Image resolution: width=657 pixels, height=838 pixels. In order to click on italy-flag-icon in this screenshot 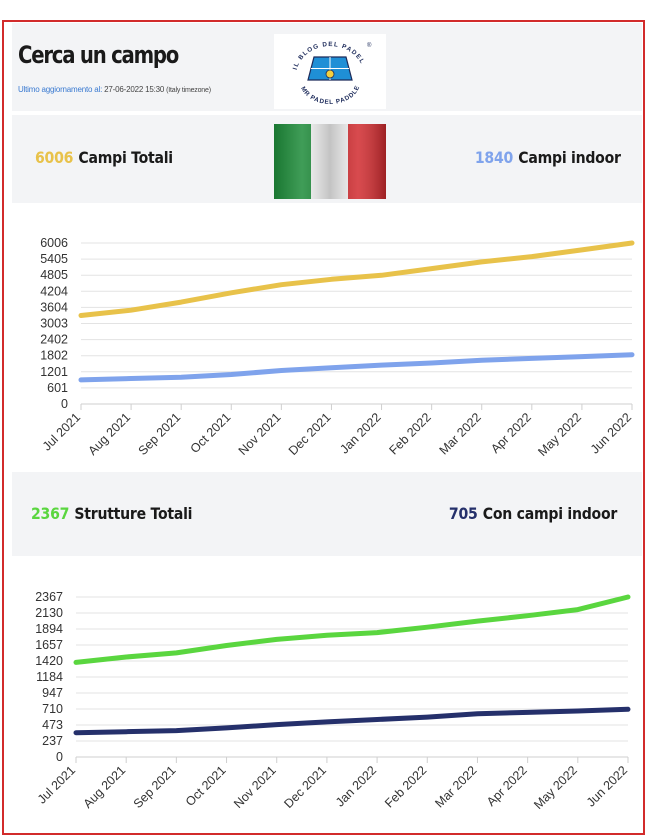, I will do `click(330, 161)`.